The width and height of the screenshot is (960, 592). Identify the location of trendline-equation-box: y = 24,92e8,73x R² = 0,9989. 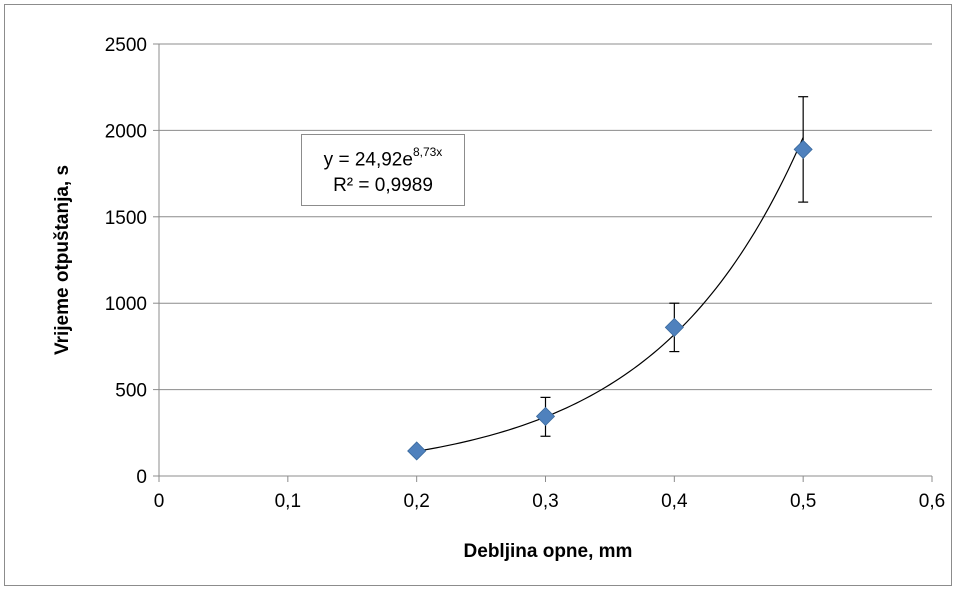
(383, 170).